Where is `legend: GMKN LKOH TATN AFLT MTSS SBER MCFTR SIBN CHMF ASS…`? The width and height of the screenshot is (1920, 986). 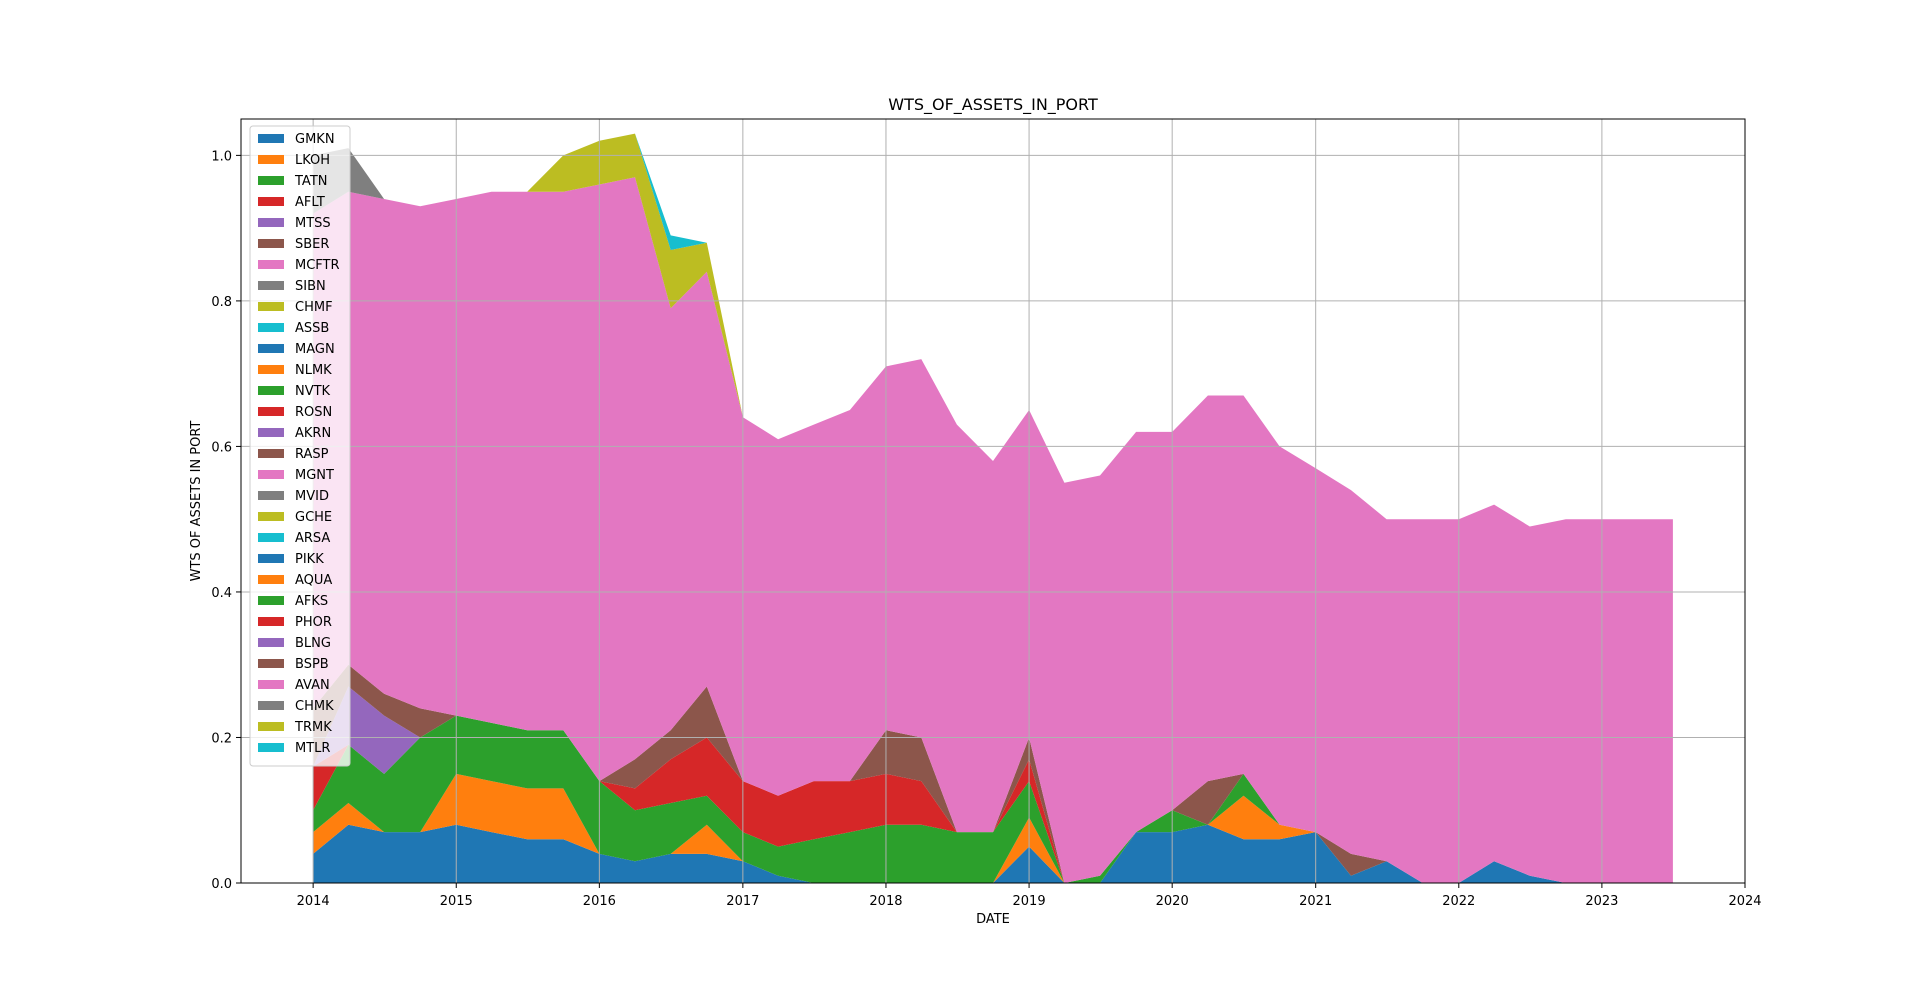 legend: GMKN LKOH TATN AFLT MTSS SBER MCFTR SIBN CHMF ASS… is located at coordinates (300, 446).